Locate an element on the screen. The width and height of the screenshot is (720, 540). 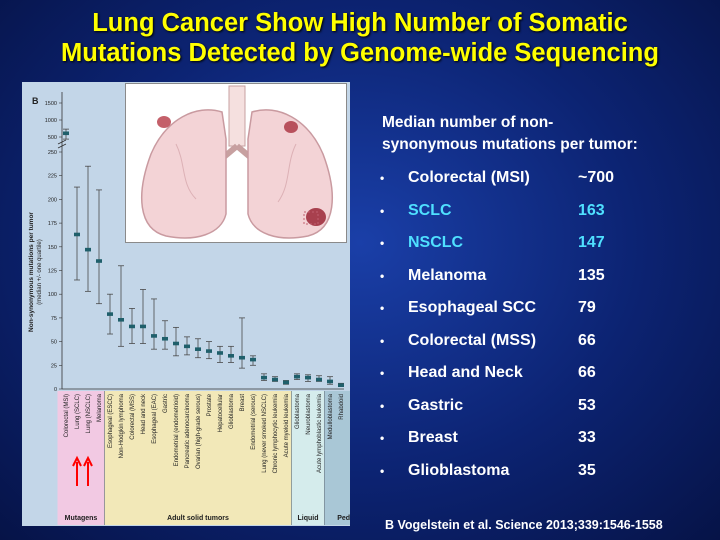
y-tick-label: 75 is located at coordinates (54, 319).